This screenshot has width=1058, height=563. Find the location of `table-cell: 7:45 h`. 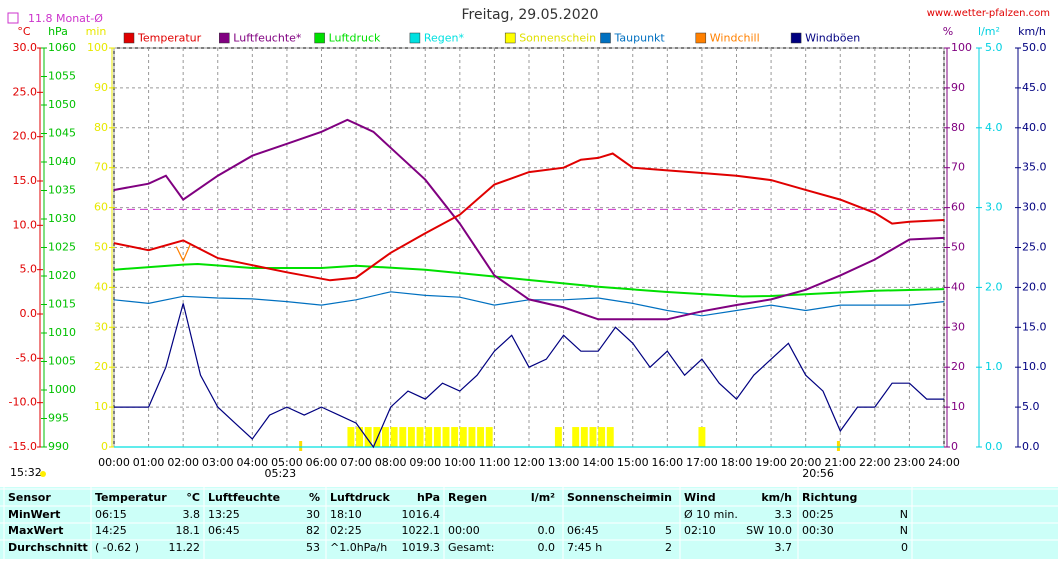

table-cell: 7:45 h is located at coordinates (584, 547).